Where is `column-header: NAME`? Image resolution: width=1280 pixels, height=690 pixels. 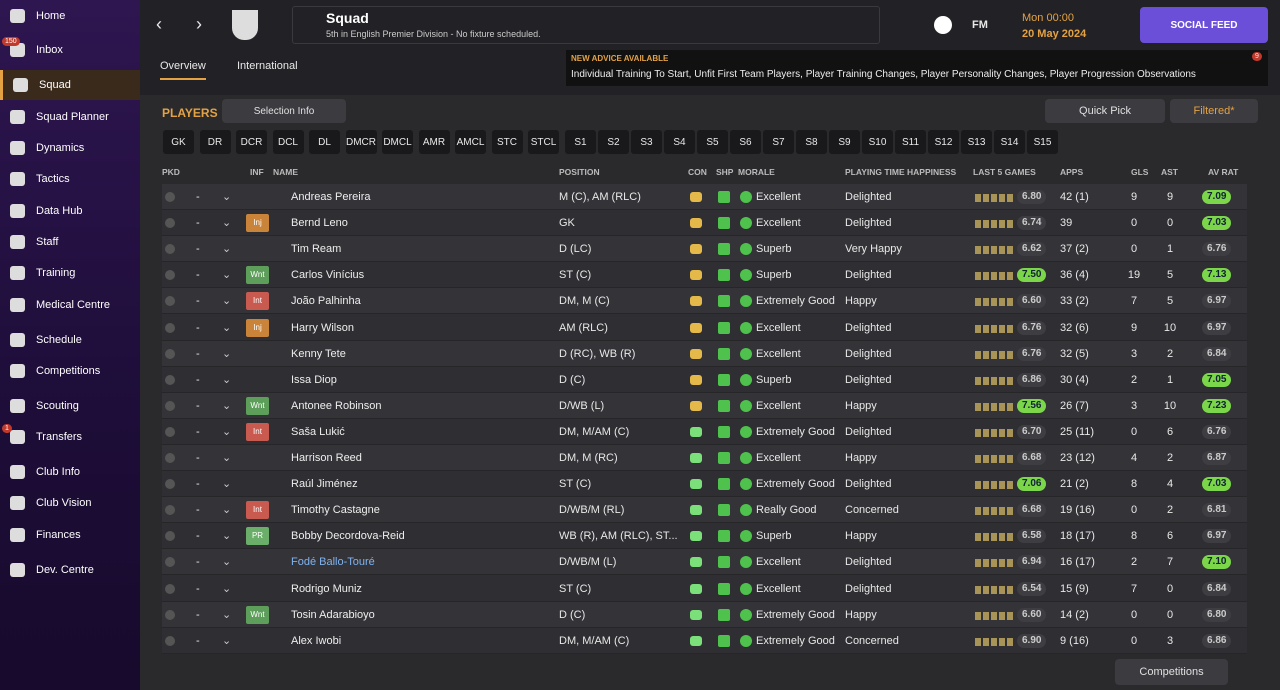 column-header: NAME is located at coordinates (286, 172).